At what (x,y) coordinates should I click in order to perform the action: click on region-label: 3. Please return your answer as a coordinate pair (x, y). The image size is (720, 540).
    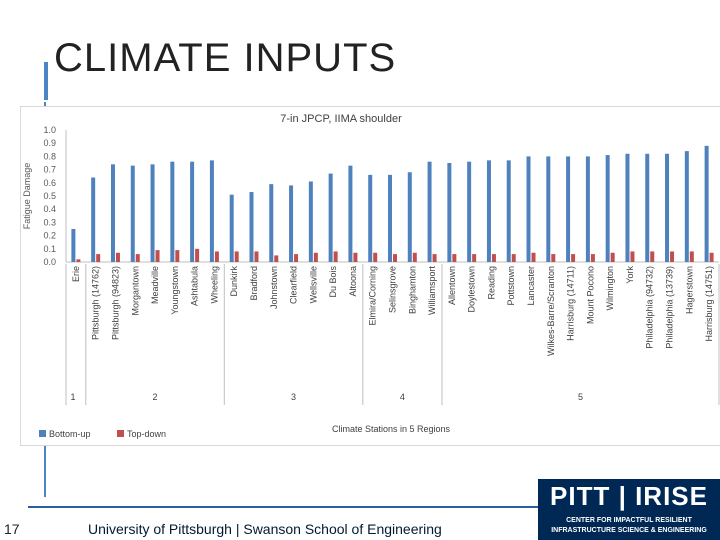
    Looking at the image, I should click on (293, 397).